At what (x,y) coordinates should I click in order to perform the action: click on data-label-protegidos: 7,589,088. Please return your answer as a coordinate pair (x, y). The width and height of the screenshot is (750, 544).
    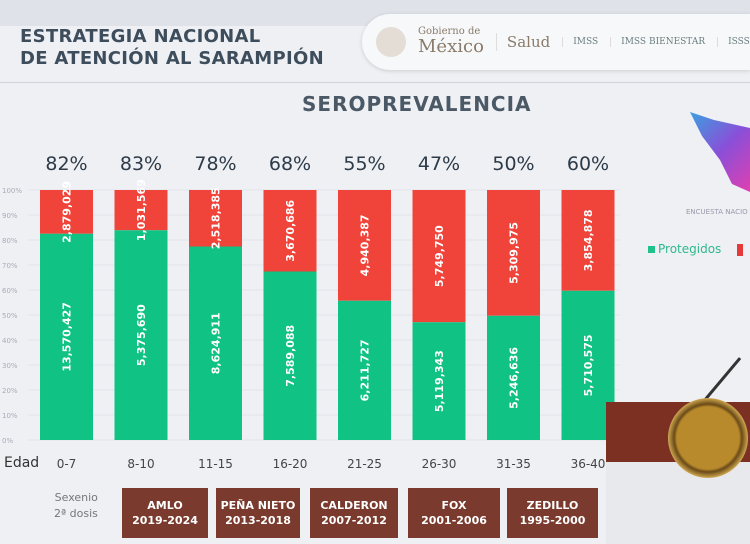
    Looking at the image, I should click on (290, 356).